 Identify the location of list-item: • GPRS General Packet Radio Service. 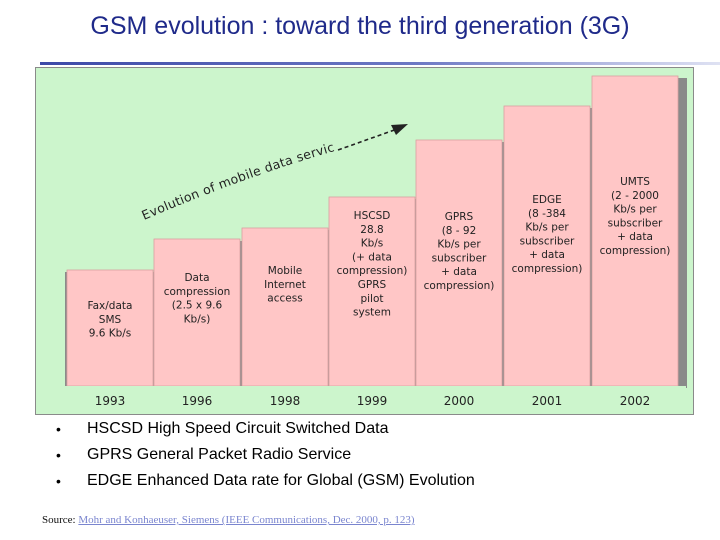
(265, 458).